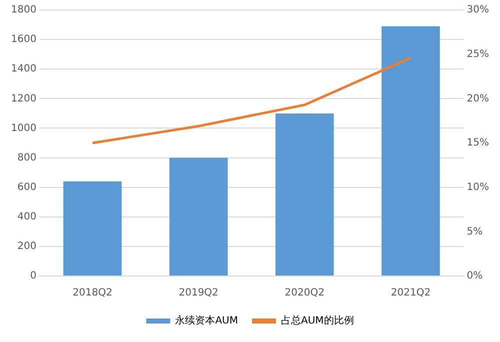 The height and width of the screenshot is (342, 500). Describe the element at coordinates (317, 320) in the screenshot. I see `legend-label: 占总AUM的比例` at that location.